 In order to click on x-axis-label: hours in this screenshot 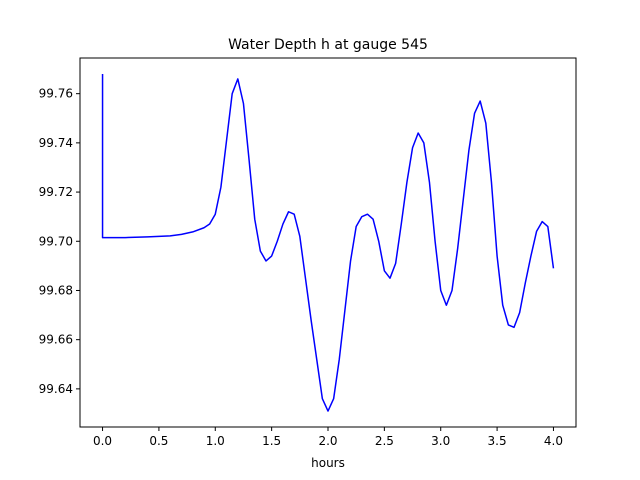, I will do `click(328, 463)`.